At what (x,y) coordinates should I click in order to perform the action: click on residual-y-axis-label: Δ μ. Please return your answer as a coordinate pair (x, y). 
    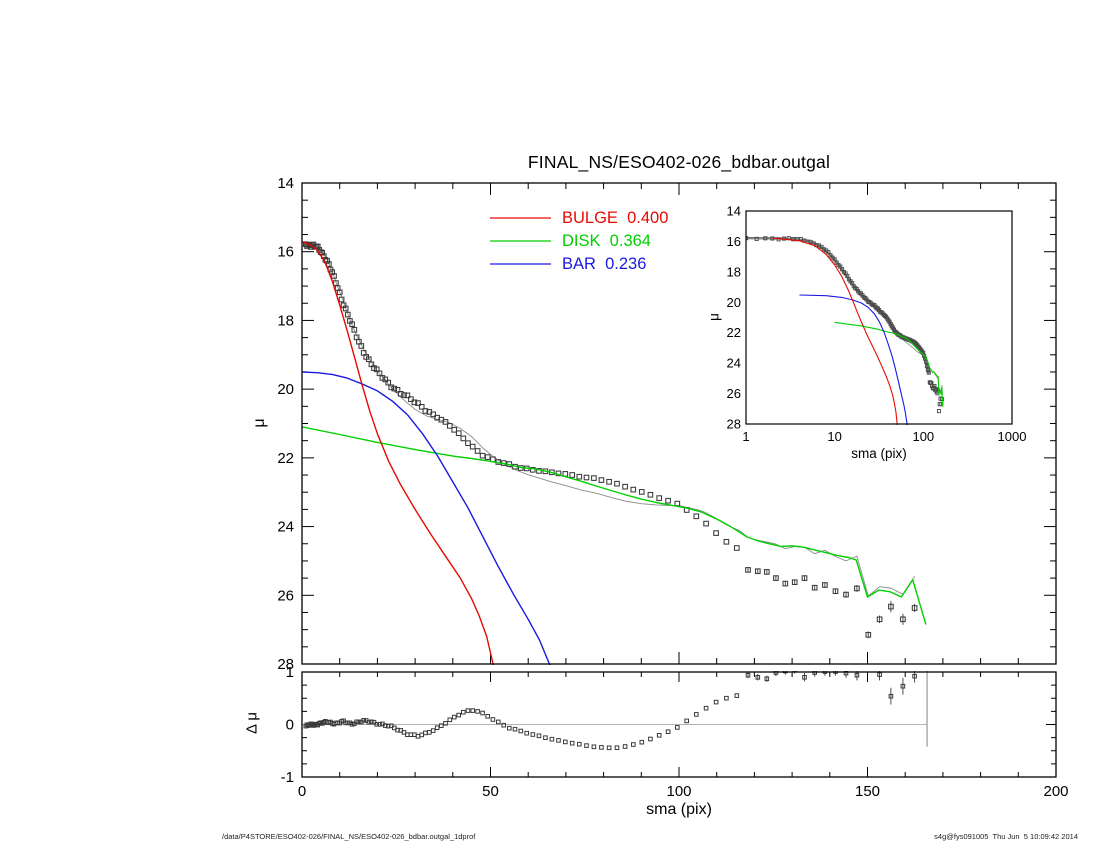
    Looking at the image, I should click on (252, 723).